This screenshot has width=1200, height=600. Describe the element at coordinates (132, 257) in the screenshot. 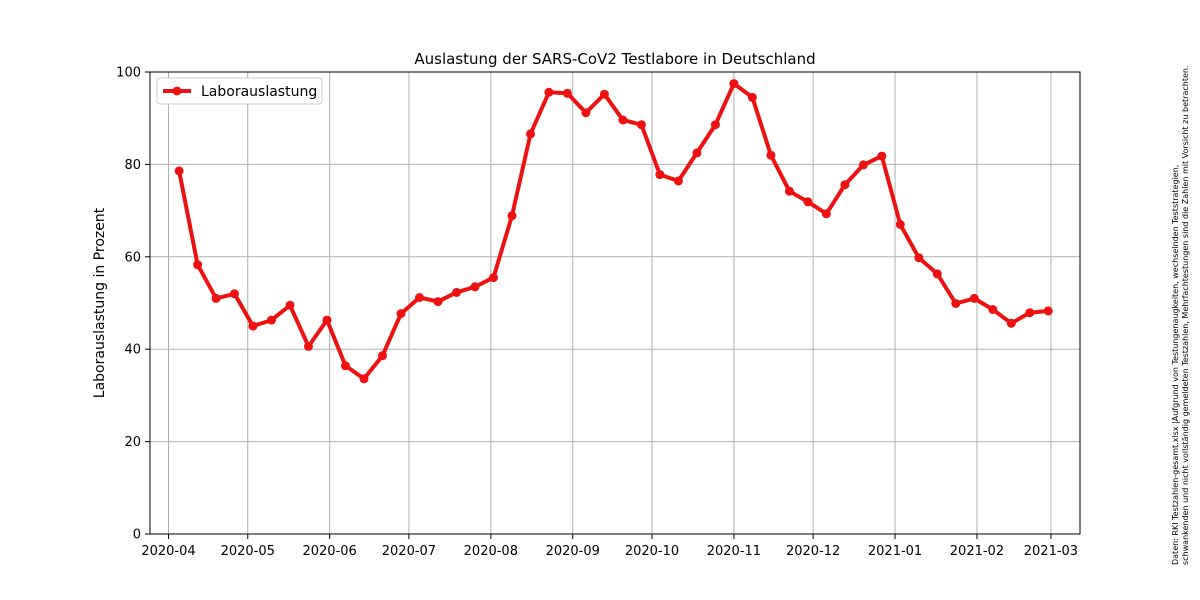

I see `y-tick-label: 60` at that location.